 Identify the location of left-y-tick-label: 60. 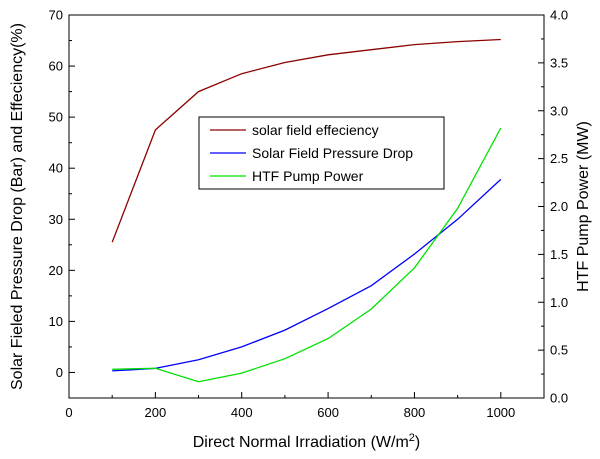
(56, 66).